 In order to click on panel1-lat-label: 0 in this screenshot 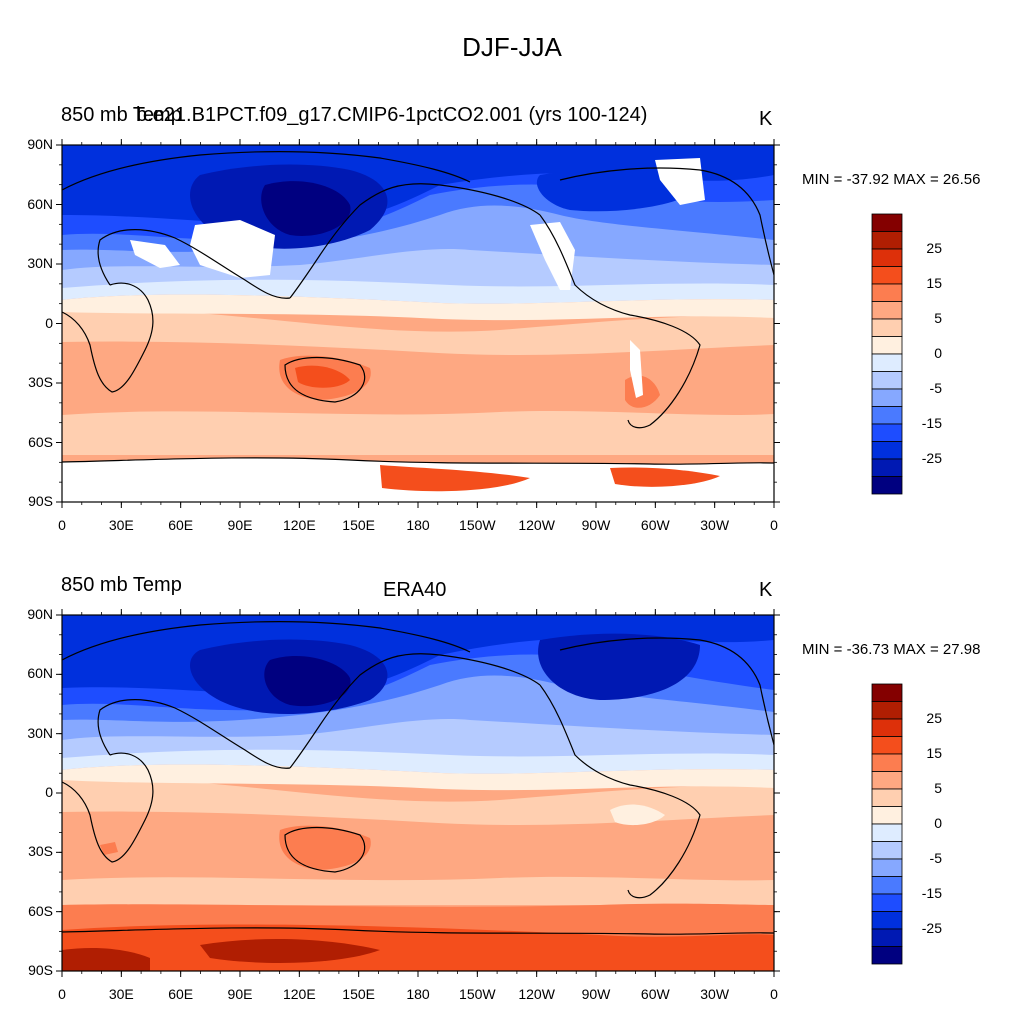, I will do `click(49, 322)`.